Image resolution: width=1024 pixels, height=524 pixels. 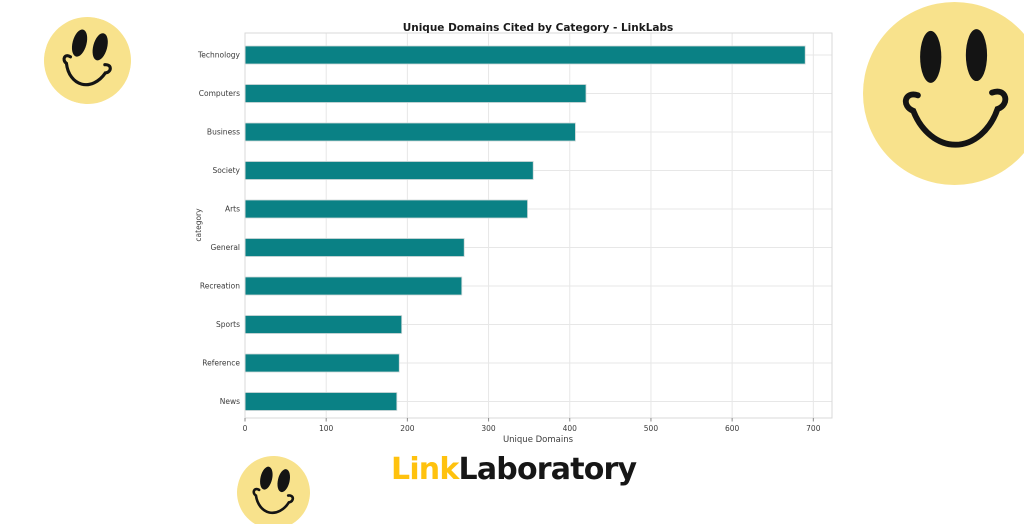 I want to click on bar-business, so click(x=410, y=132).